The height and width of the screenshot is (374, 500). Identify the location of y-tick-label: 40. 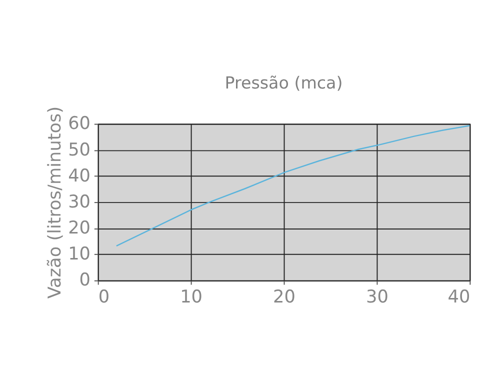
(79, 176).